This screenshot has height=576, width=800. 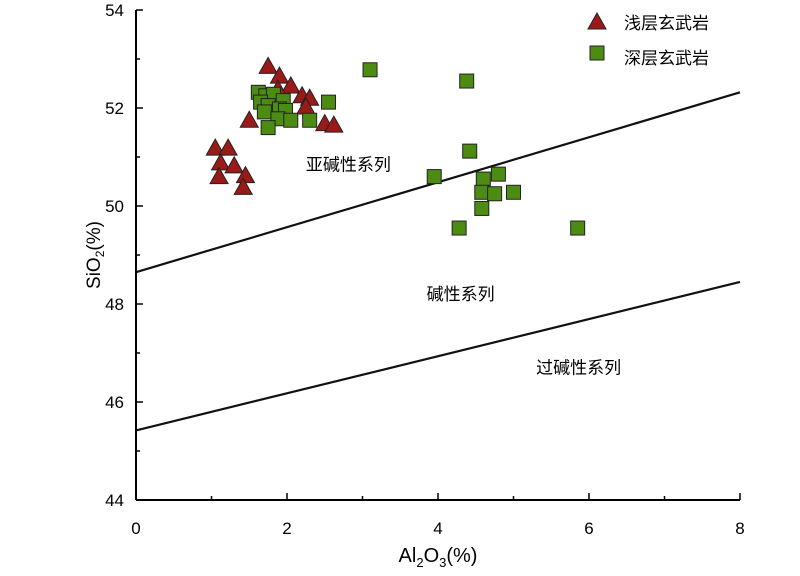 What do you see at coordinates (597, 20) in the screenshot?
I see `legend-triangle-marker-icon` at bounding box center [597, 20].